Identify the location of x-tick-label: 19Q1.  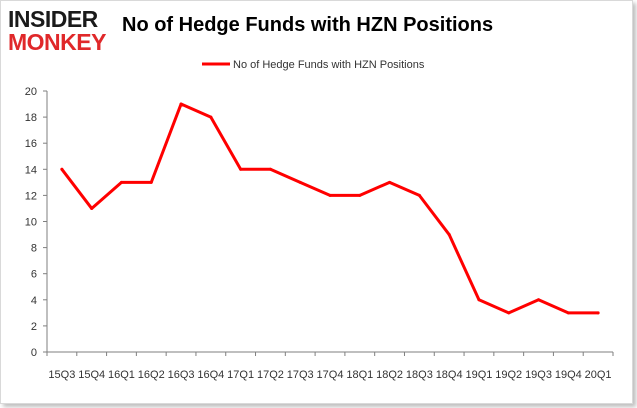
(478, 375).